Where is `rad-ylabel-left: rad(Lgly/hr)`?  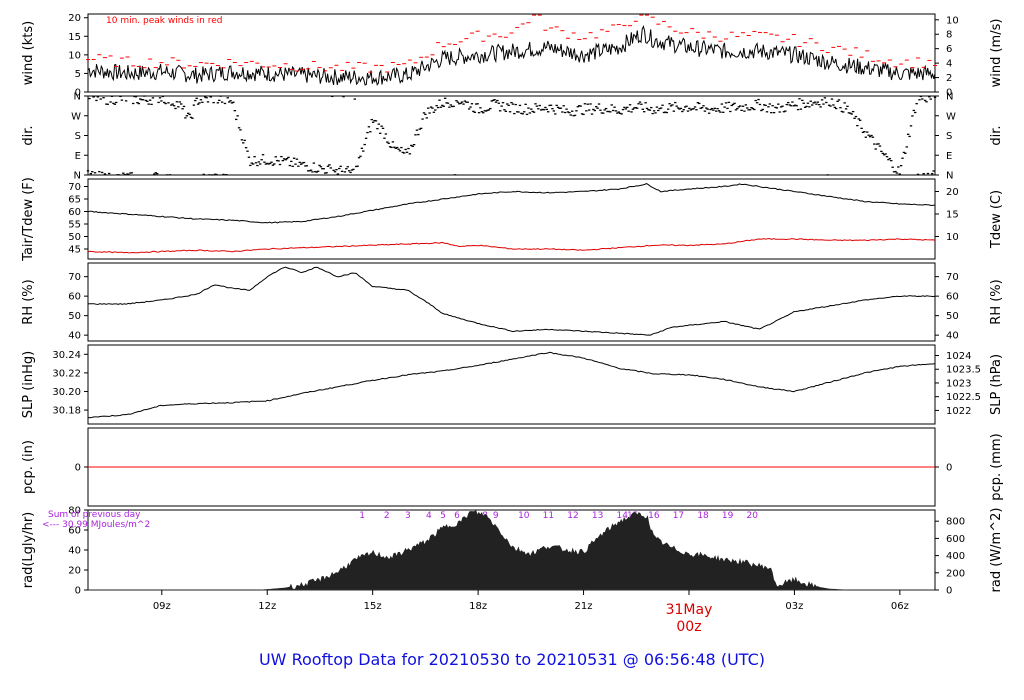
rad-ylabel-left: rad(Lgly/hr) is located at coordinates (28, 550).